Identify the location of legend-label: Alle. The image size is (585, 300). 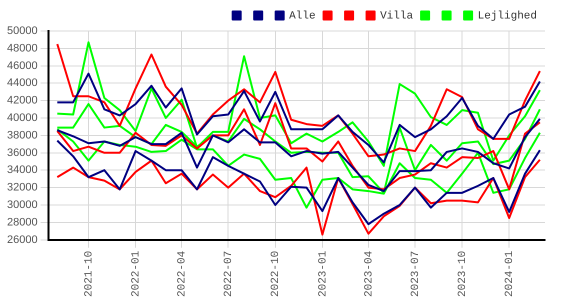
(302, 16).